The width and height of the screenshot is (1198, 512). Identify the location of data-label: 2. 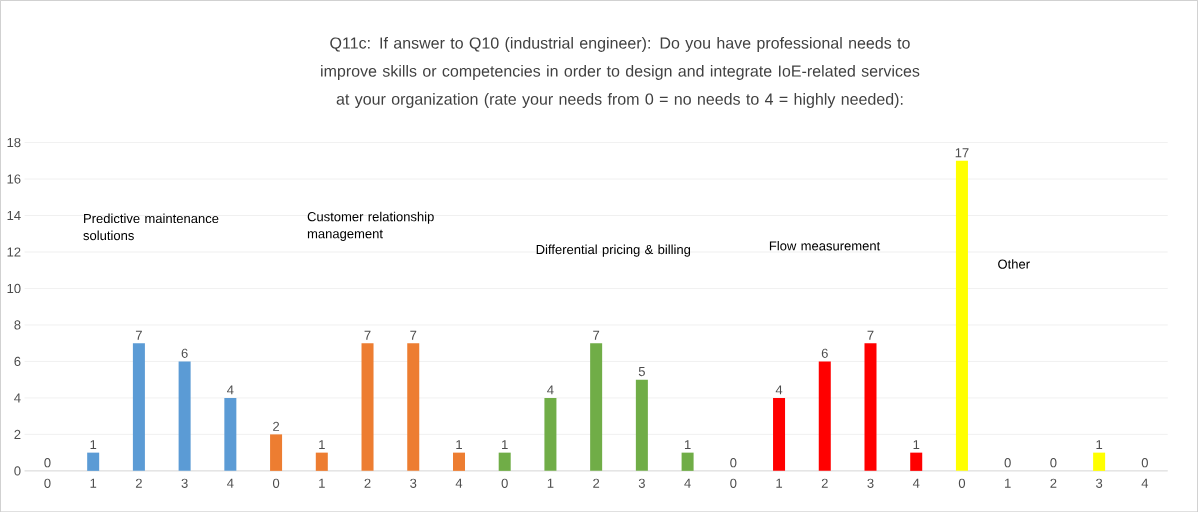
(276, 426).